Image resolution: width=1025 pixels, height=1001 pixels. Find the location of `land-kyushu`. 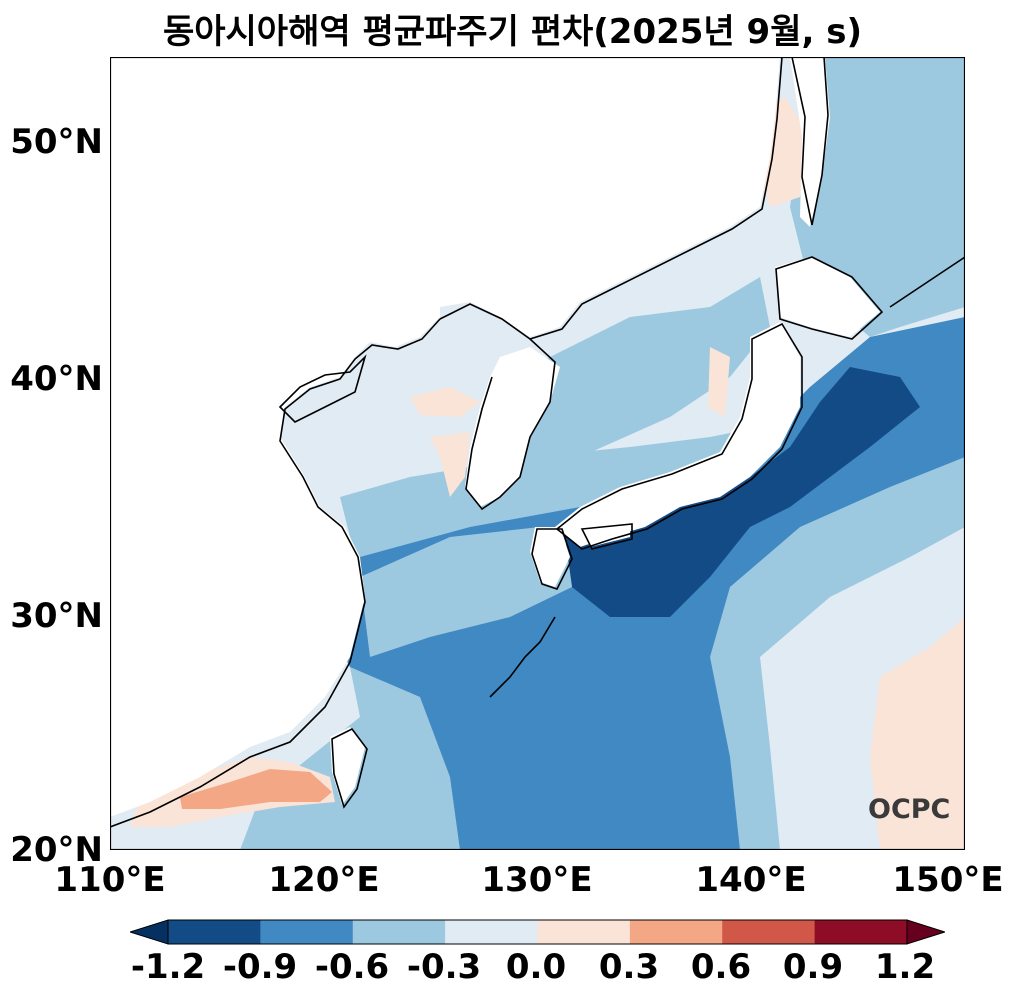

land-kyushu is located at coordinates (550, 557).